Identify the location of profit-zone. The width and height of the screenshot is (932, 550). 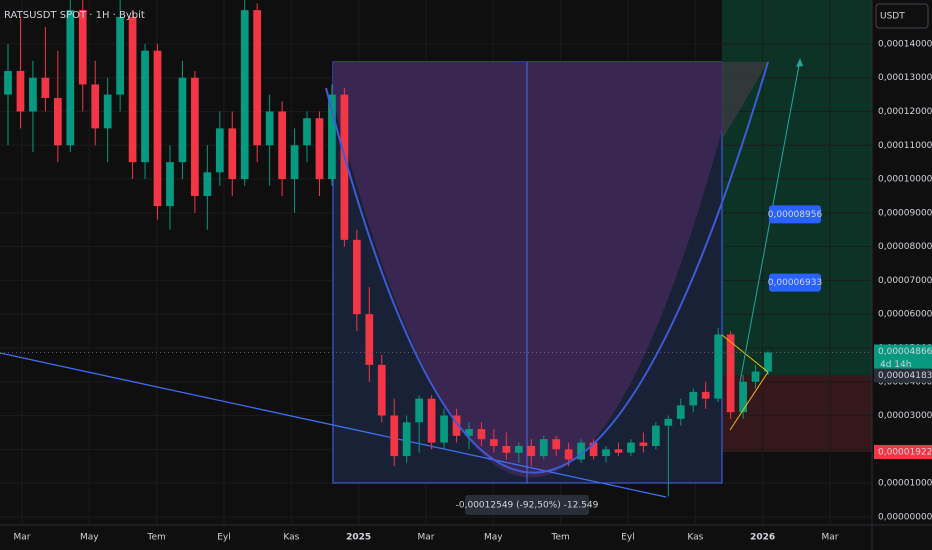
(797, 188).